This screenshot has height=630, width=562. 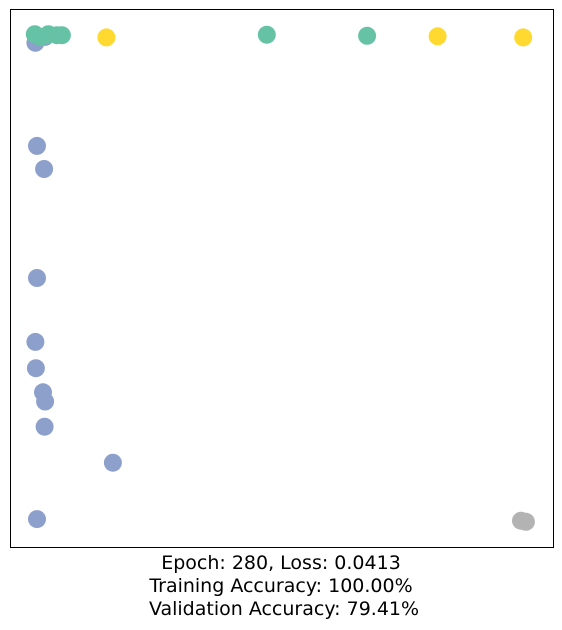 What do you see at coordinates (281, 586) in the screenshot?
I see `caption-training-accuracy: Training Accuracy: 100.00%` at bounding box center [281, 586].